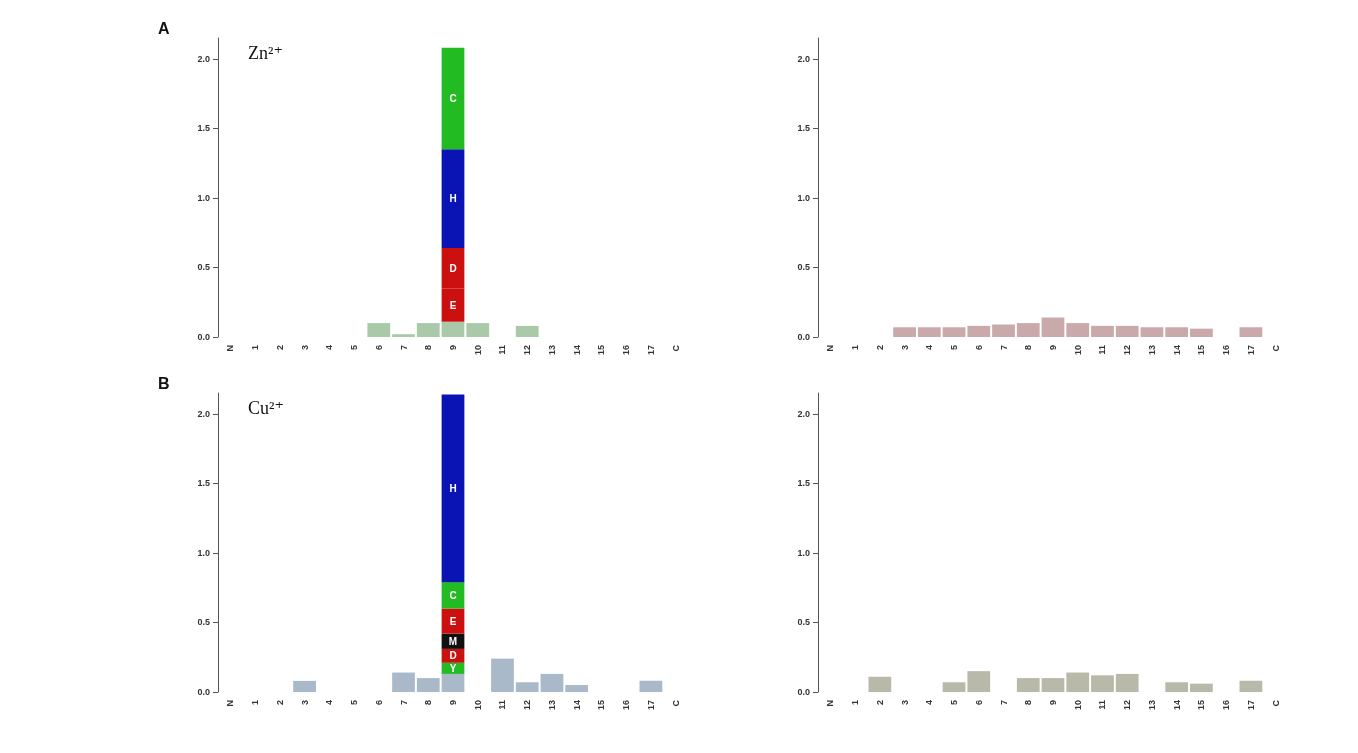 The width and height of the screenshot is (1358, 753). I want to click on text: B, so click(164, 383).